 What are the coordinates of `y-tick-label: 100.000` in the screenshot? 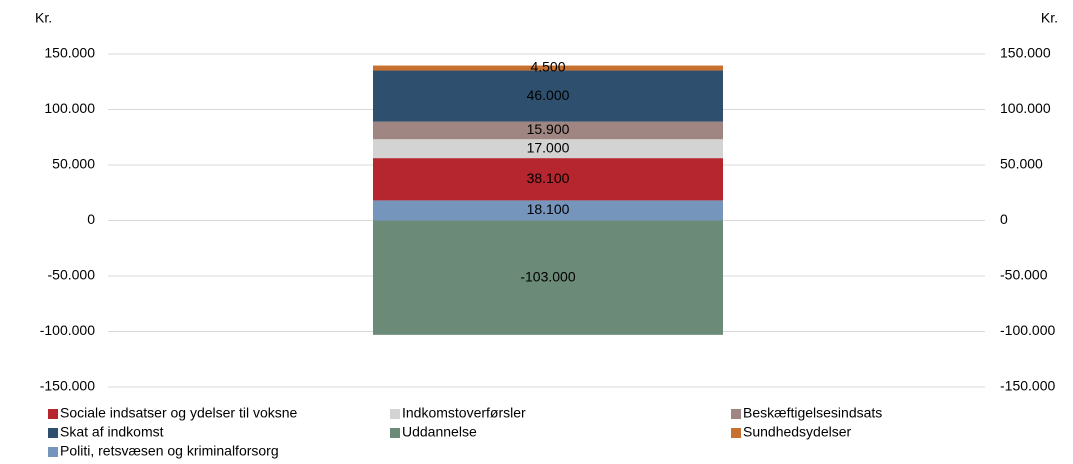 It's located at (69, 108).